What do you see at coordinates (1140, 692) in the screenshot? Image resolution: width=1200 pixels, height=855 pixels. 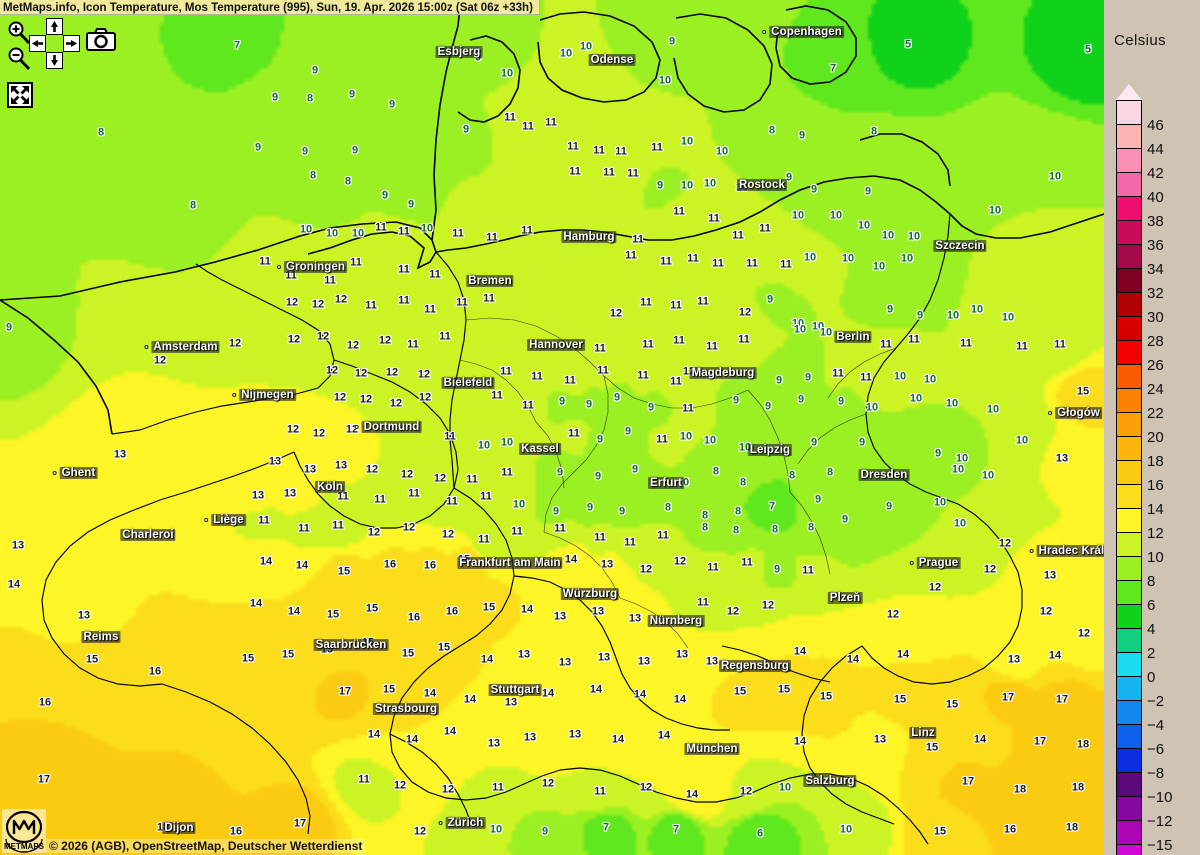 I see `legend-swatch: −2` at bounding box center [1140, 692].